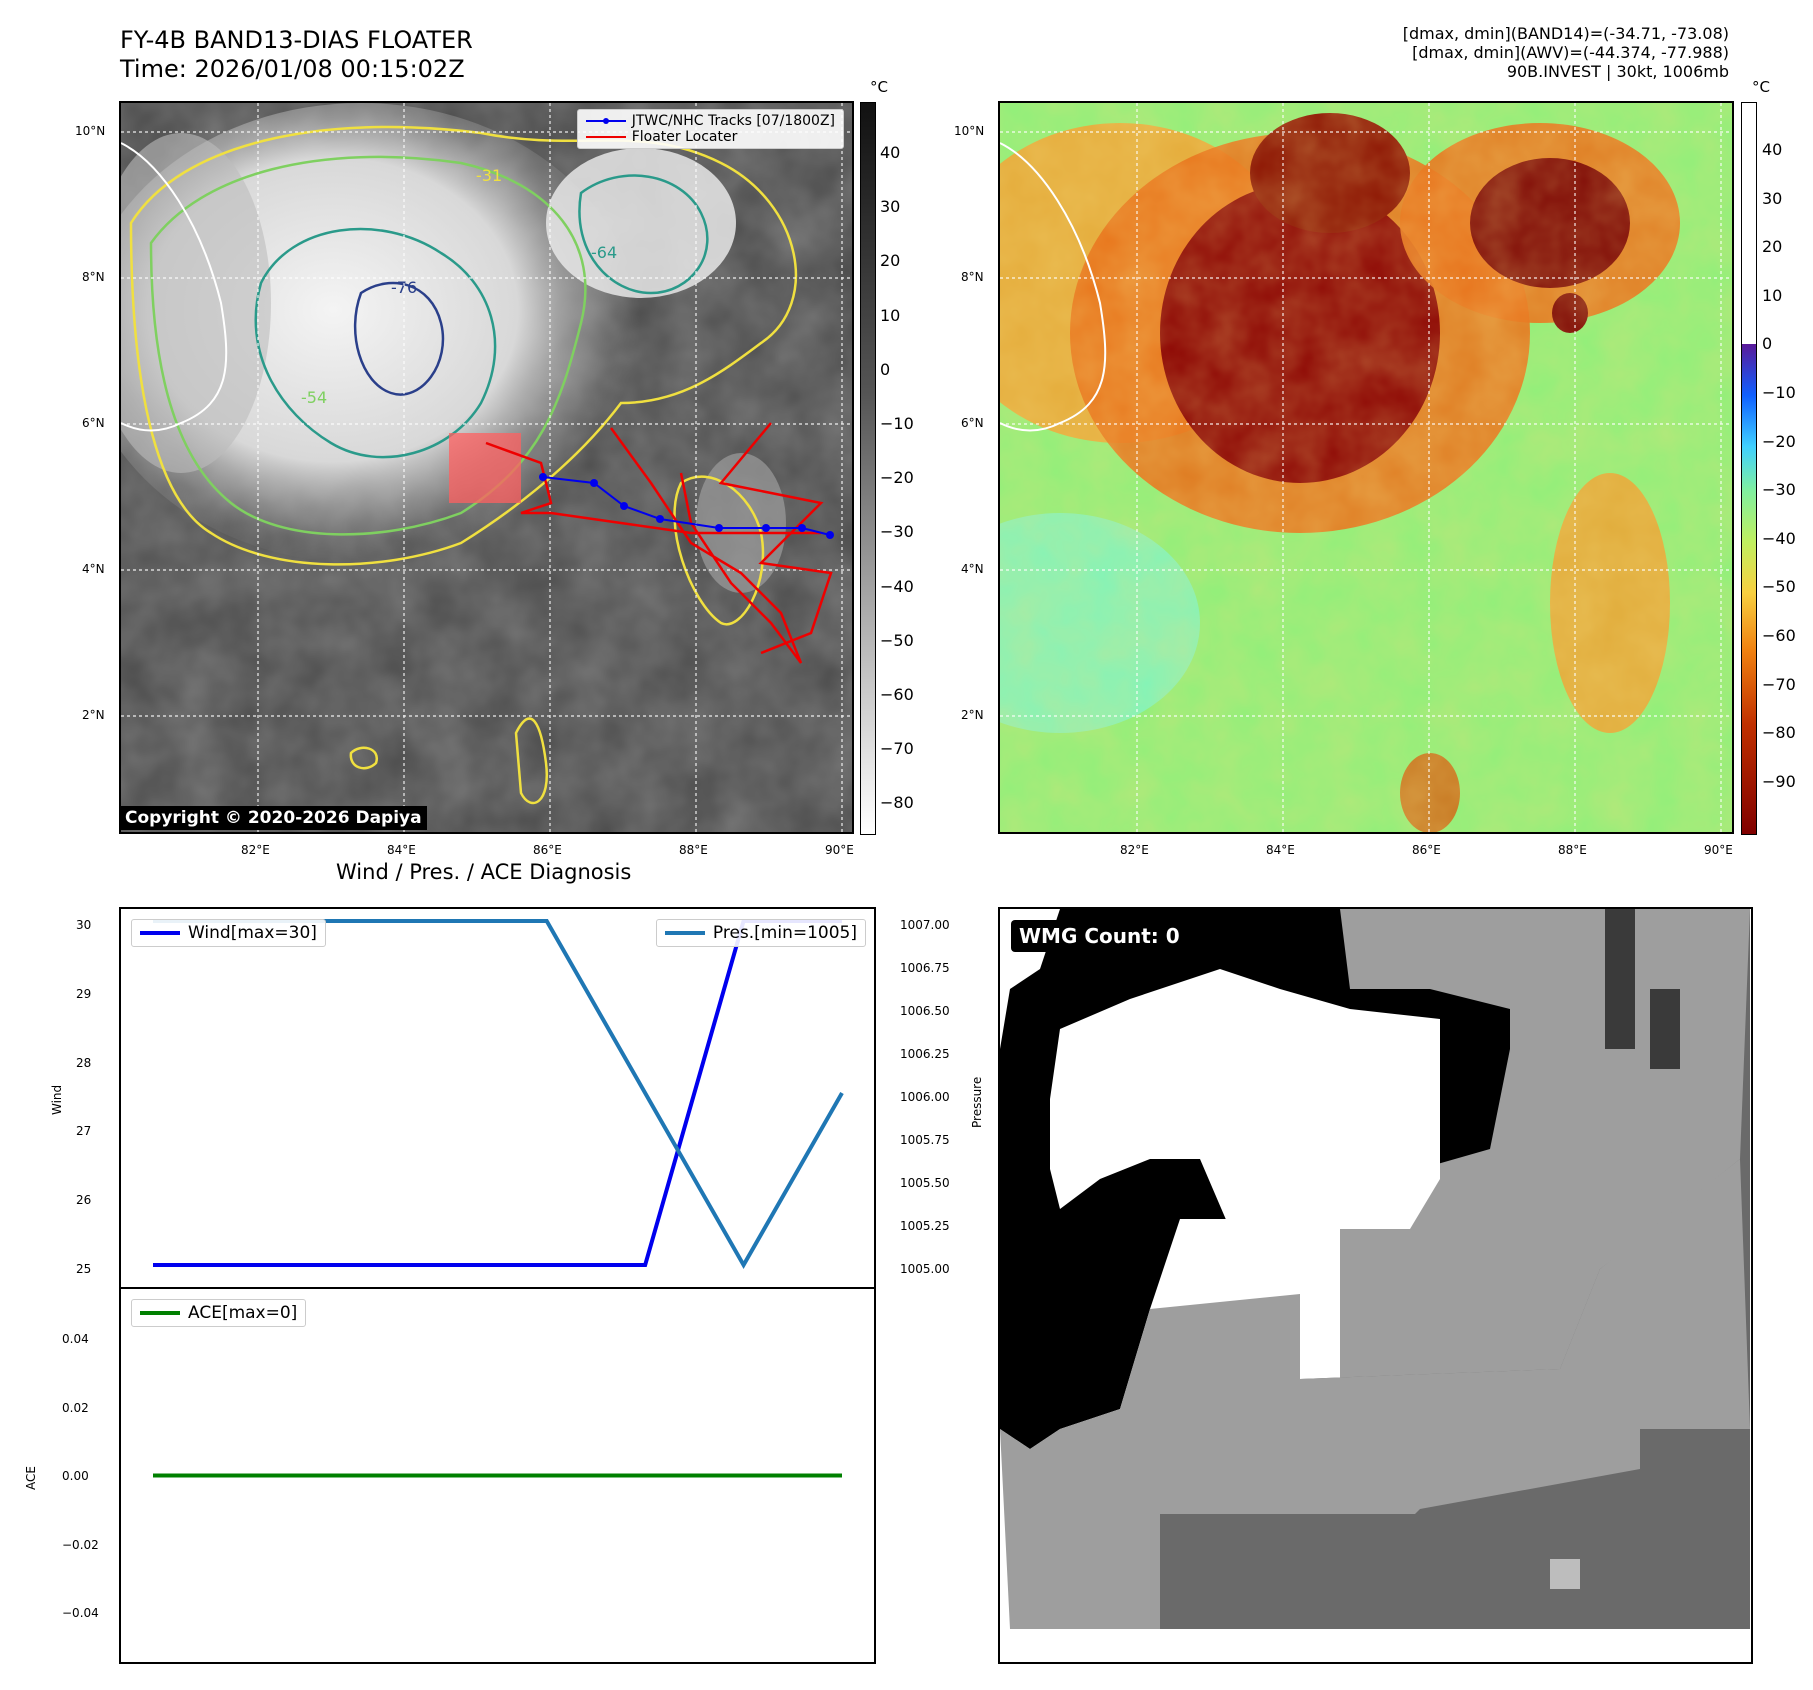 The height and width of the screenshot is (1690, 1813). I want to click on pressure-legend: Pres.[min=1005], so click(760, 933).